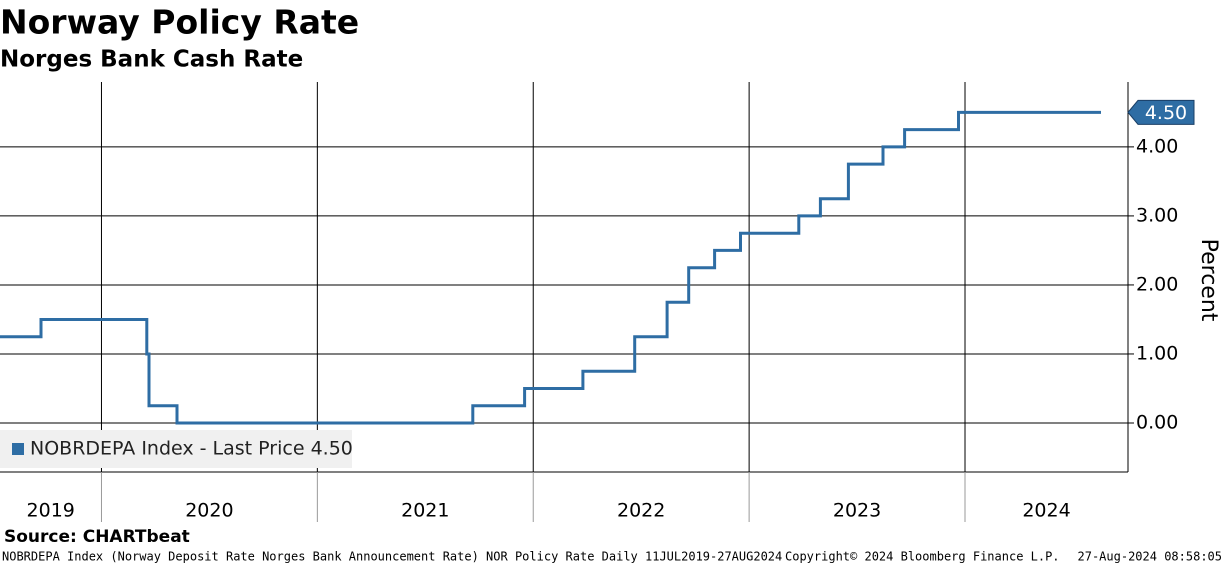  Describe the element at coordinates (1157, 215) in the screenshot. I see `y-tick-label: 3.00` at that location.